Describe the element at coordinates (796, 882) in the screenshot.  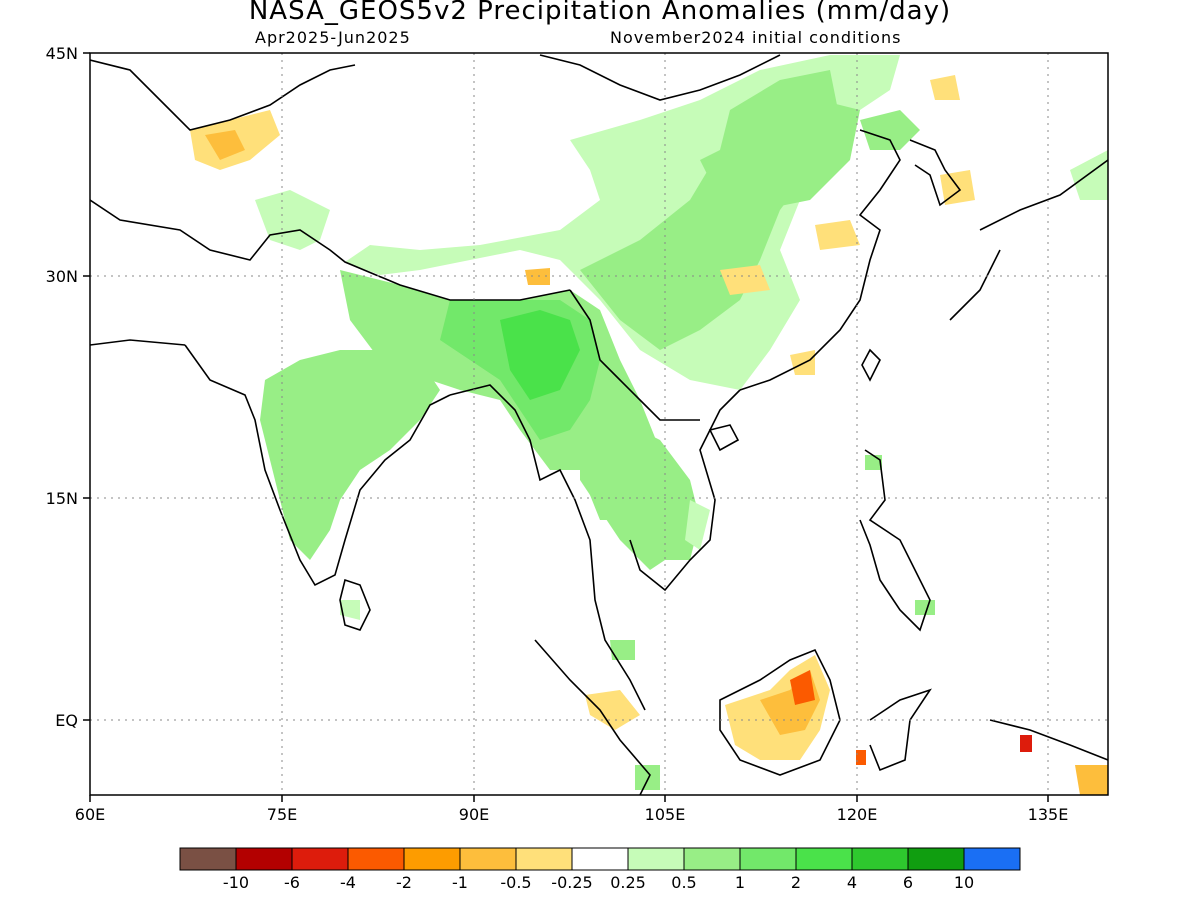
I see `colorbar-label: 2` at that location.